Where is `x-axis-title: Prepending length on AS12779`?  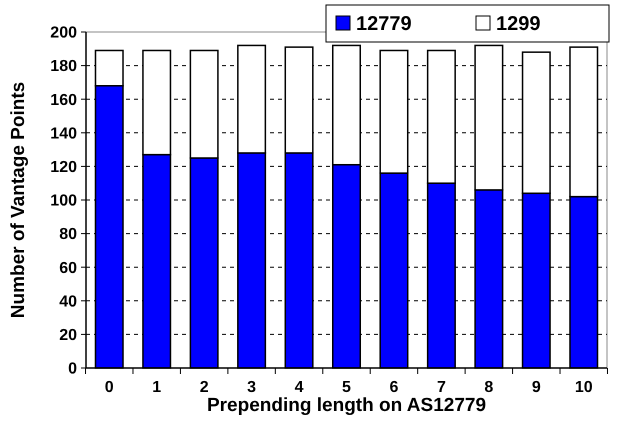 x-axis-title: Prepending length on AS12779 is located at coordinates (346, 405).